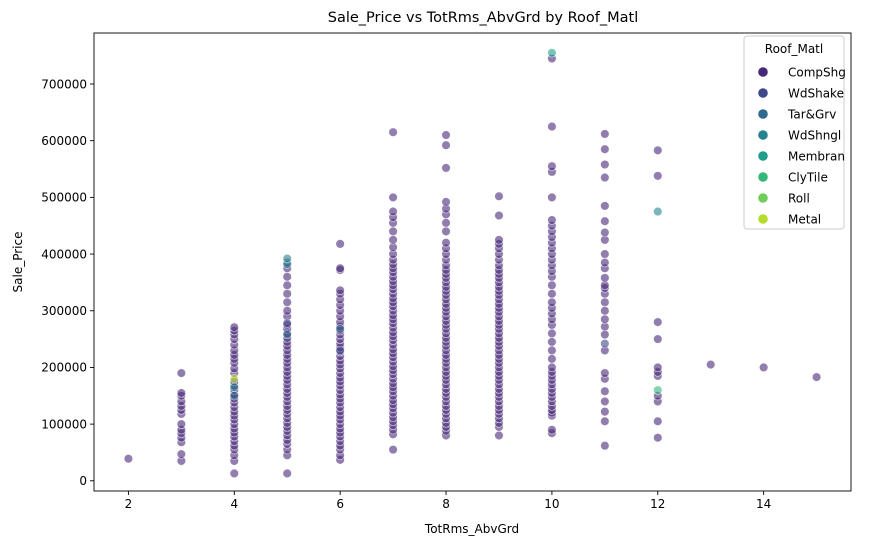  I want to click on y-tick-label: 500000, so click(64, 198).